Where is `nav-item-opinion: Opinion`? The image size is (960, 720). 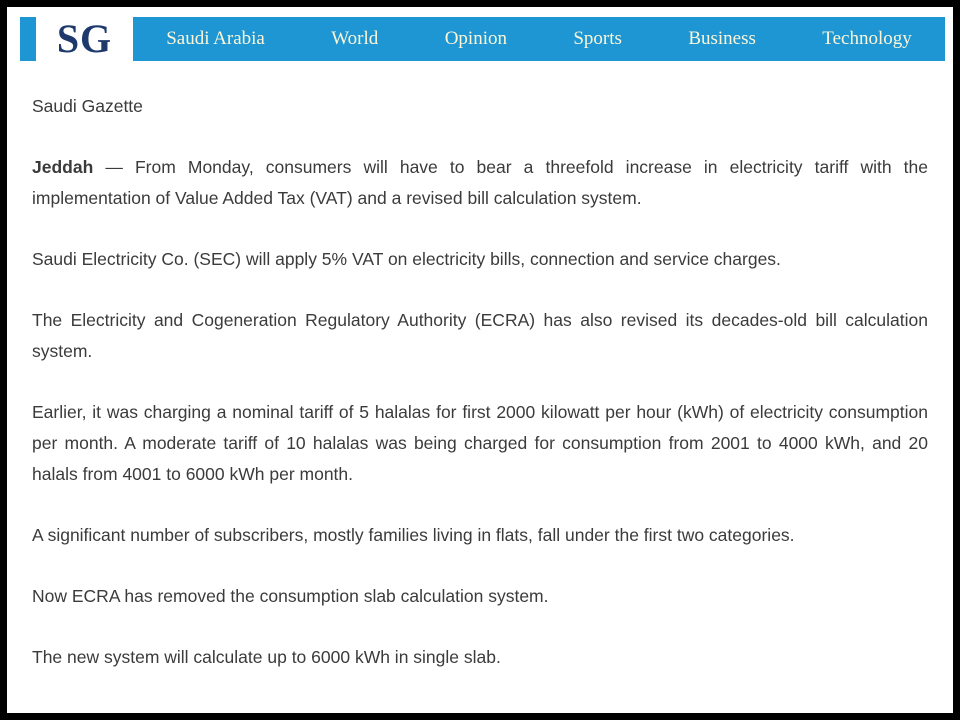
nav-item-opinion: Opinion is located at coordinates (475, 38).